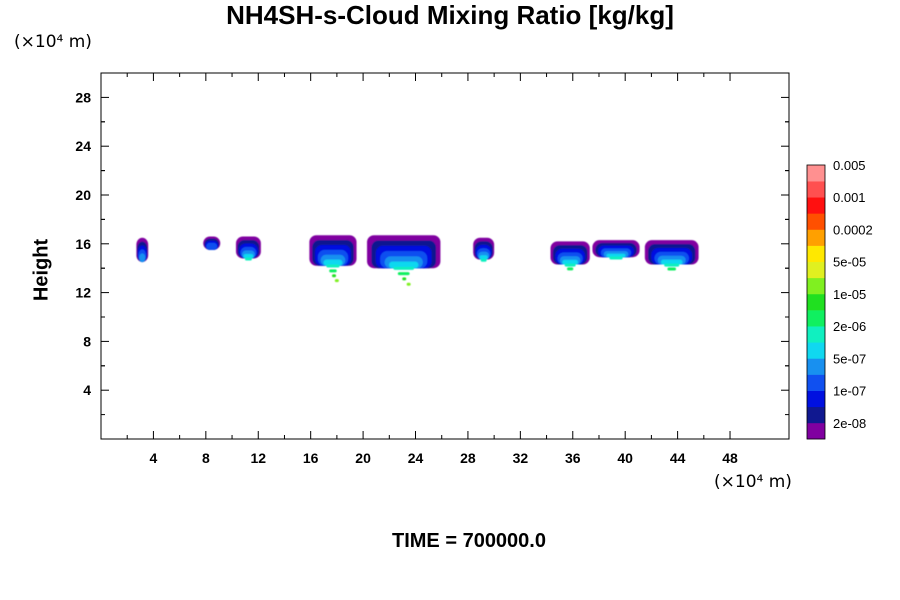 The height and width of the screenshot is (600, 900). I want to click on chart-title: NH4SH-s-Cloud Mixing Ratio [kg/kg], so click(450, 15).